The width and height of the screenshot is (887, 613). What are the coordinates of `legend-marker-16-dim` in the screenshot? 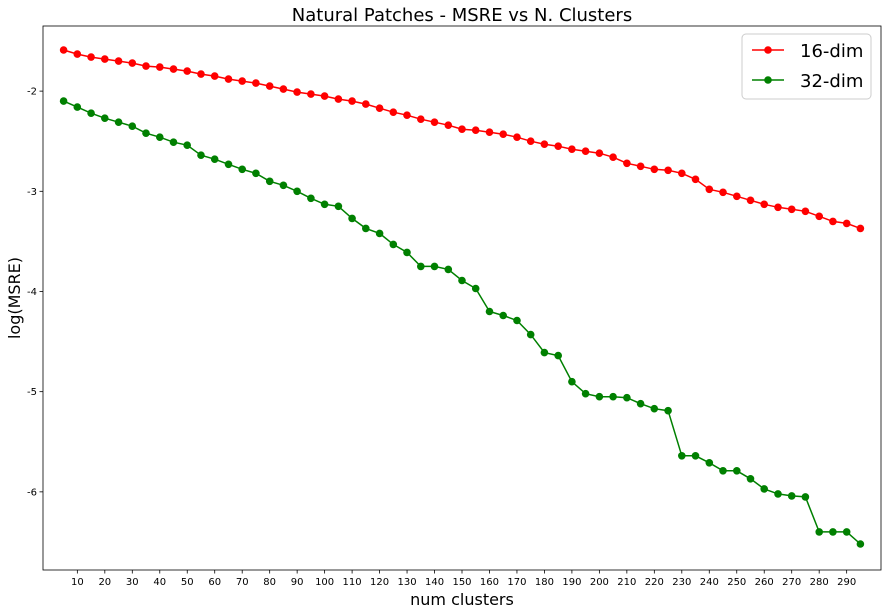 It's located at (768, 50).